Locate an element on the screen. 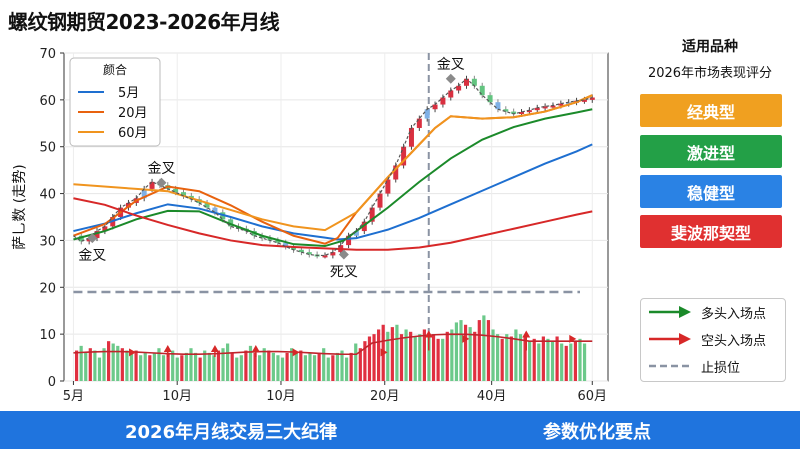 This screenshot has height=449, width=800. panel-subtitle: 2026年市场表现评分 is located at coordinates (710, 73).